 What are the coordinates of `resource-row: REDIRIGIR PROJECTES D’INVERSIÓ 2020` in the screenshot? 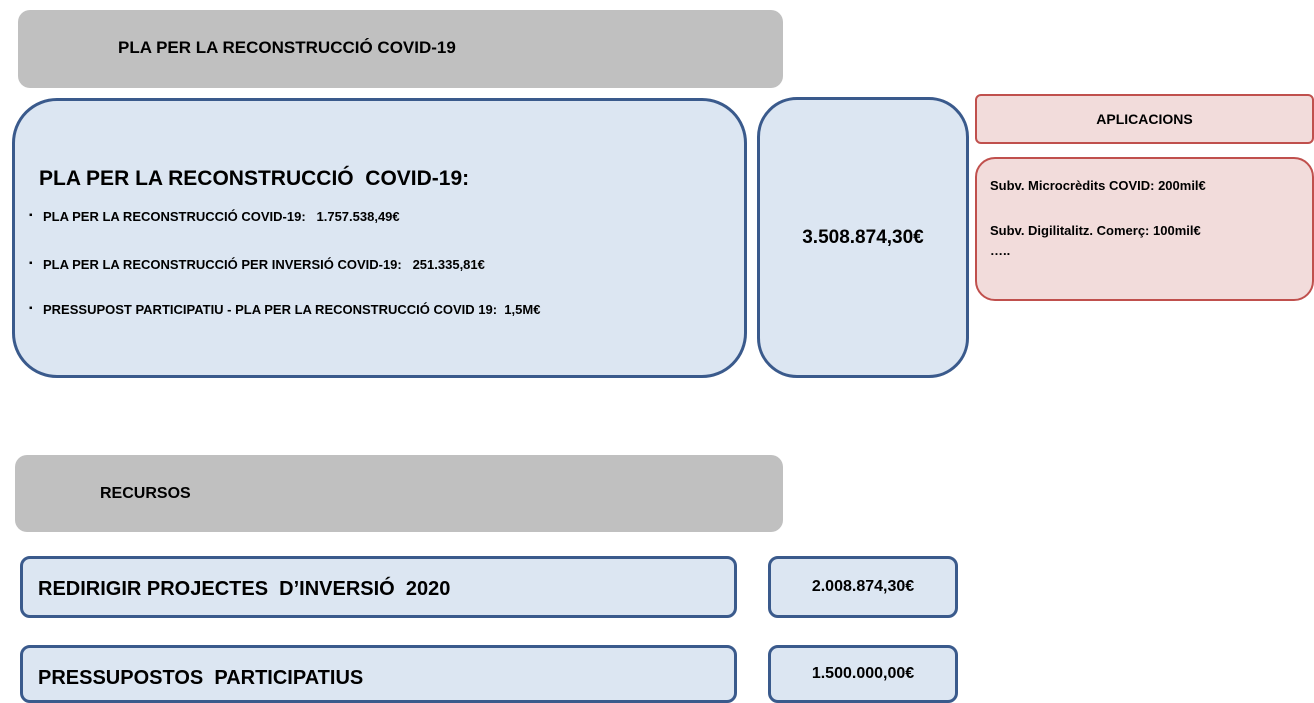 It's located at (378, 587).